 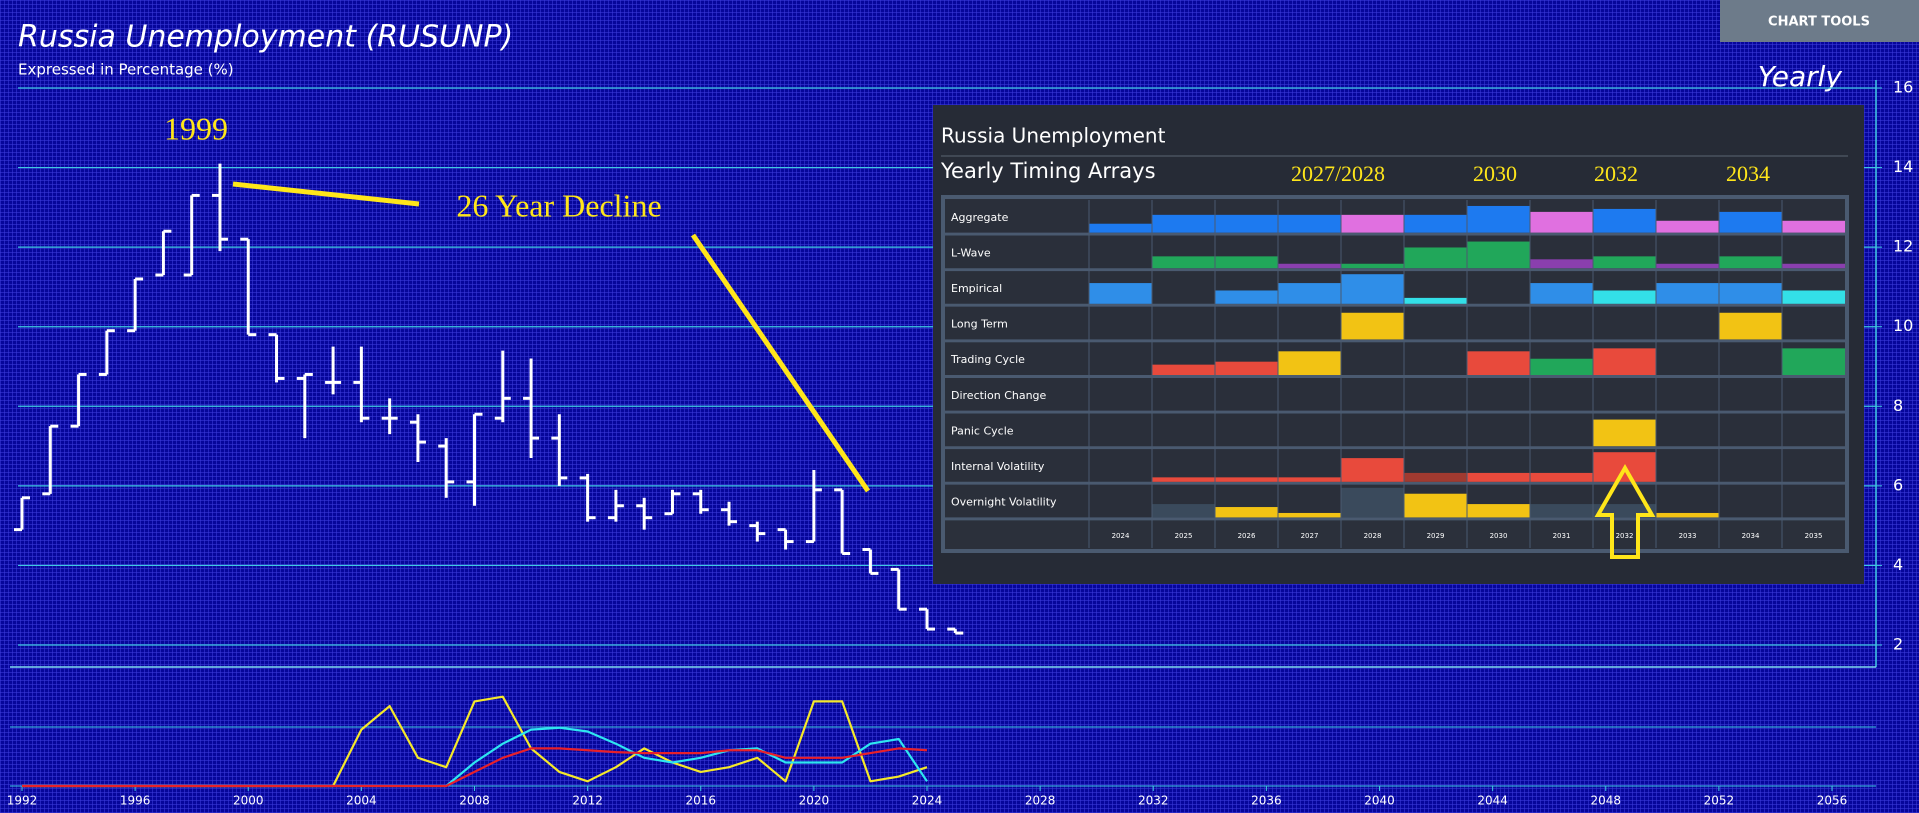 I want to click on column-label: 2032, so click(x=1625, y=536).